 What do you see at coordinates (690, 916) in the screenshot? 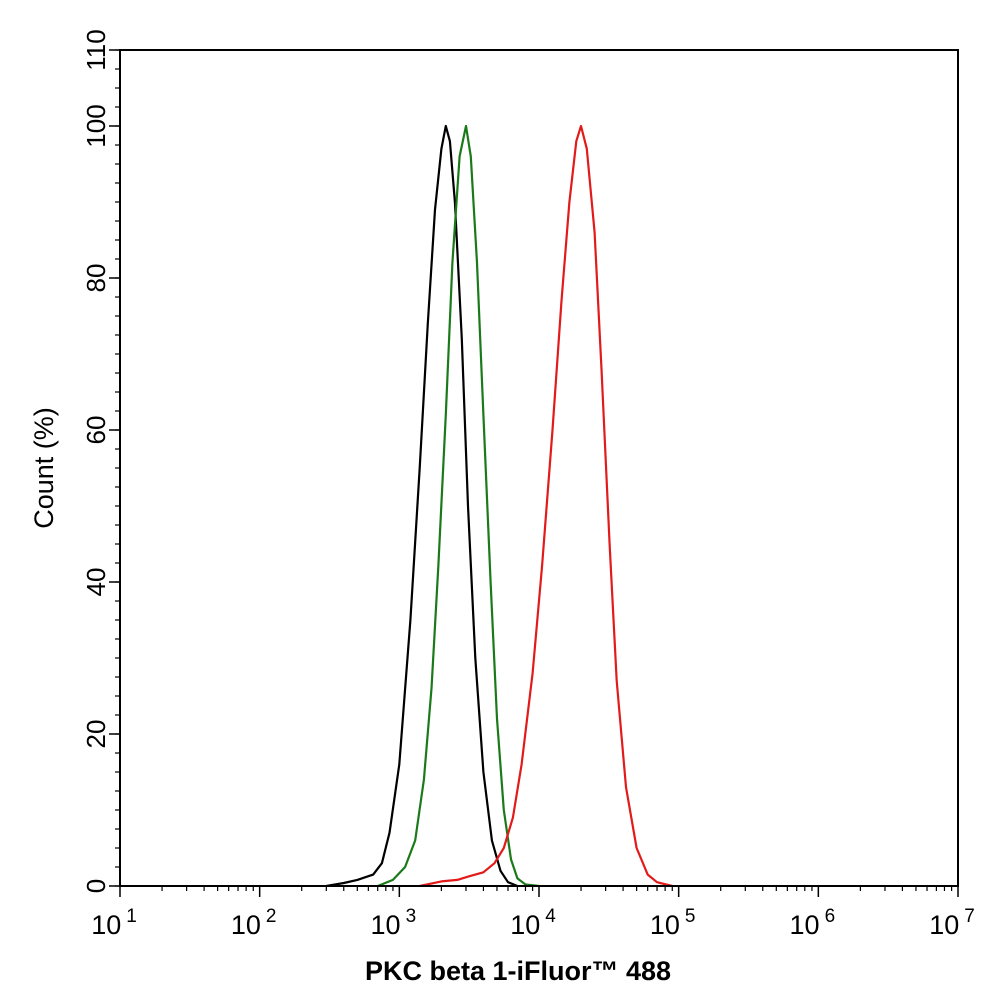
I see `x-tick-exponent: 5` at bounding box center [690, 916].